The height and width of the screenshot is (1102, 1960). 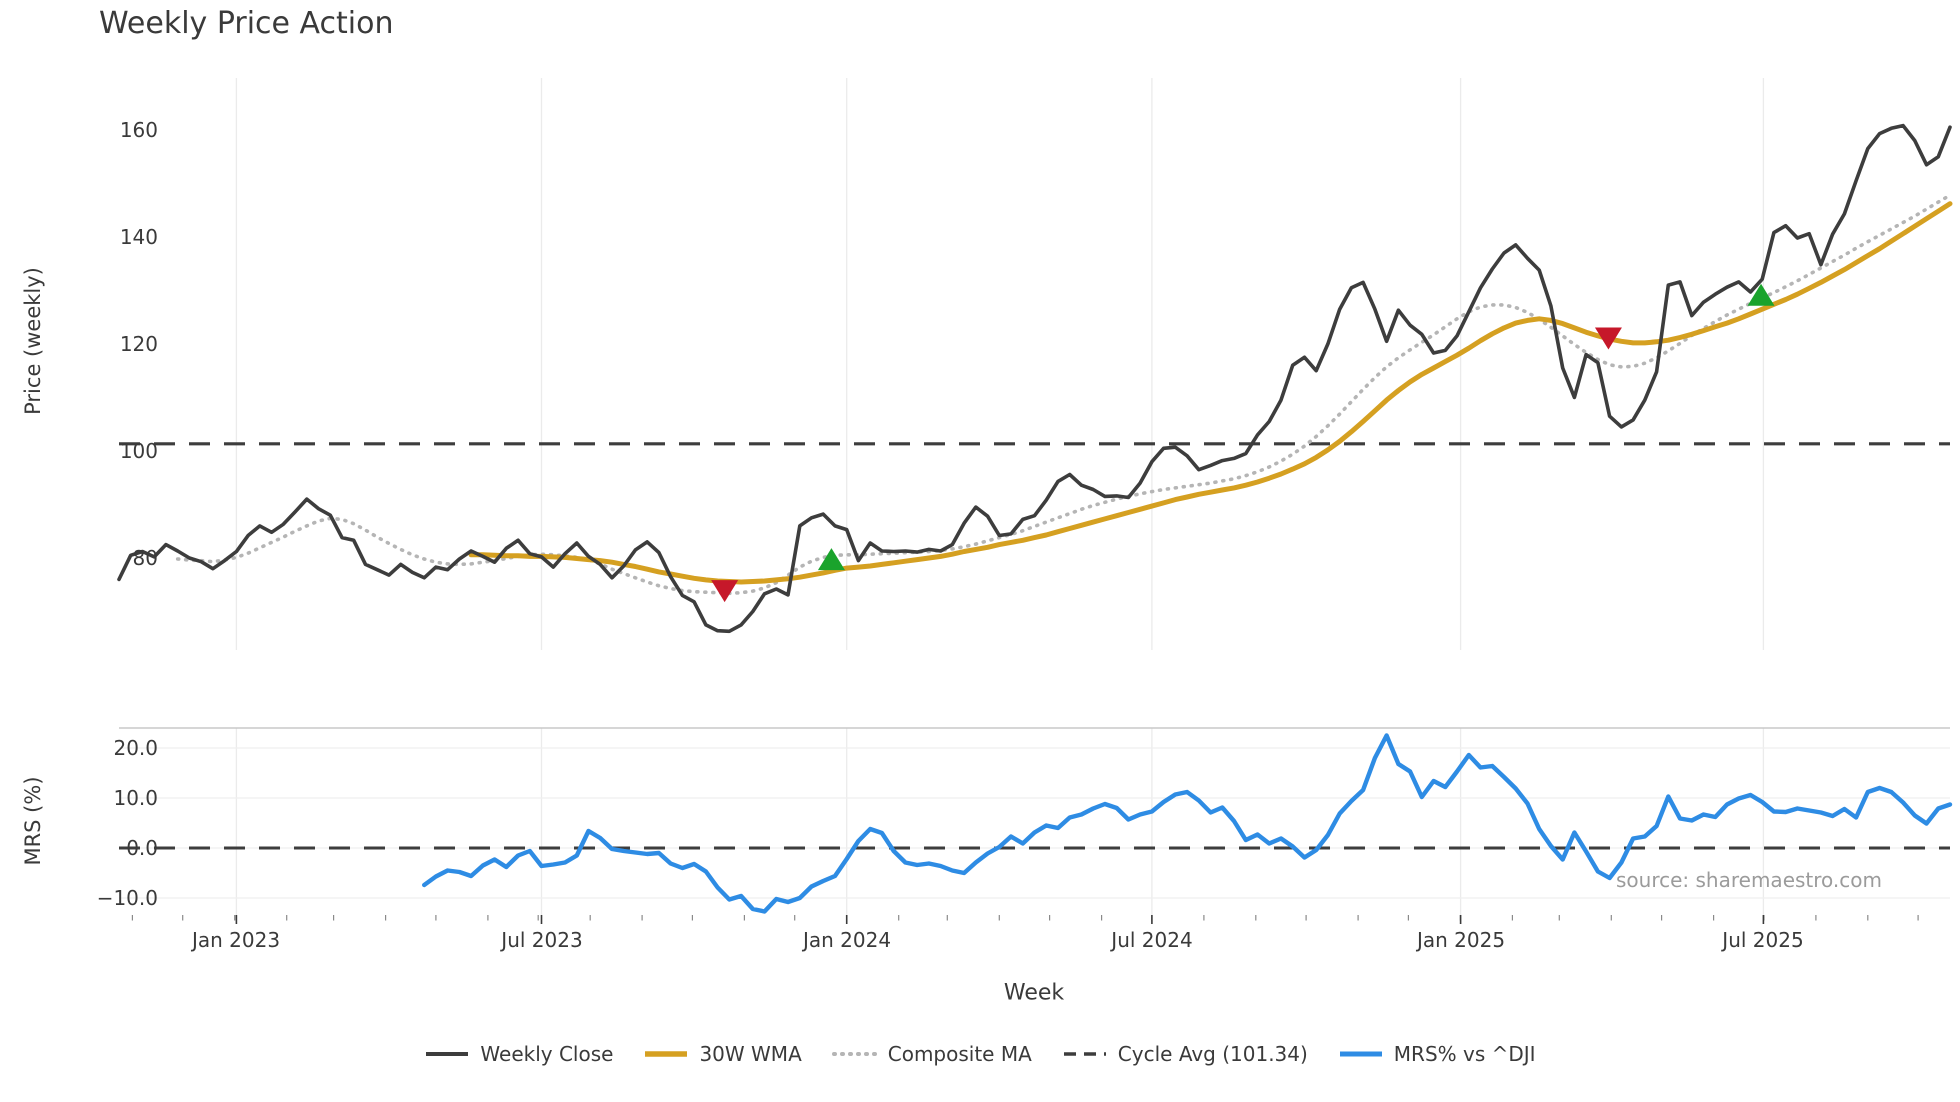 I want to click on legend-item-mrs-vs-dji: MRS% vs ^DJI, so click(x=1437, y=1054).